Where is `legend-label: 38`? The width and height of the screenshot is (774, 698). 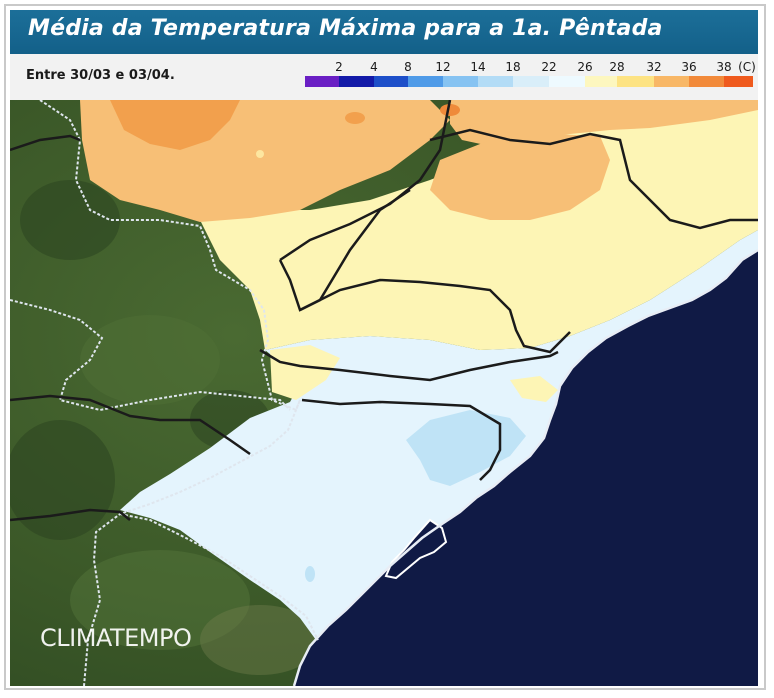
legend-label: 38 is located at coordinates (724, 67).